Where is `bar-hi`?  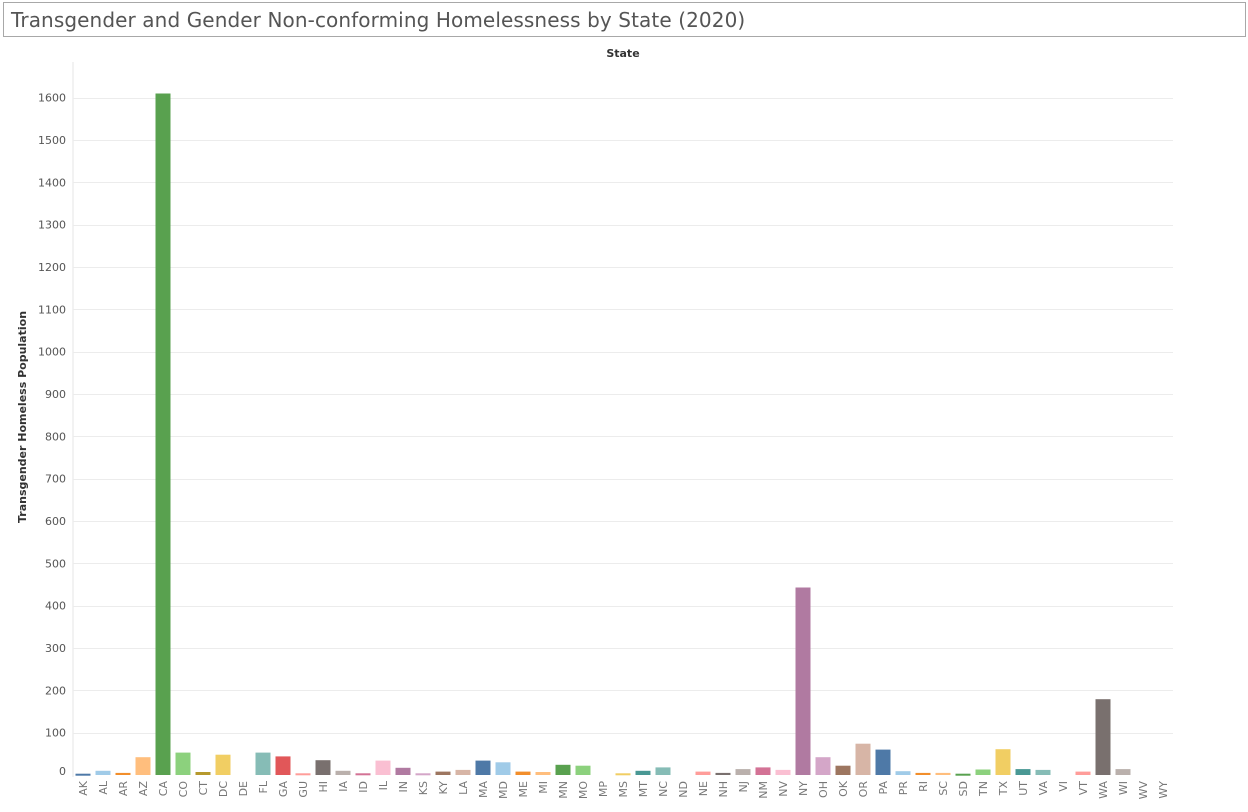
bar-hi is located at coordinates (323, 767).